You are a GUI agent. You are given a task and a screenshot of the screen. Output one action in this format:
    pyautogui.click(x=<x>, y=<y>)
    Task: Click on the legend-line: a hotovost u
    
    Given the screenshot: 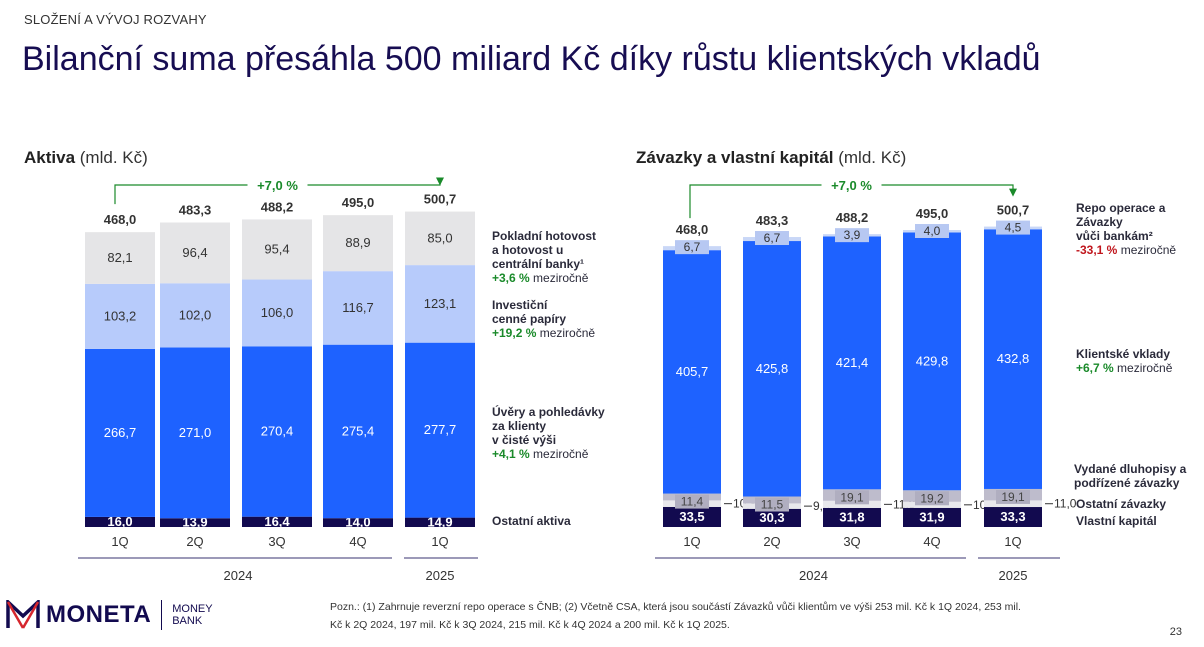 What is the action you would take?
    pyautogui.click(x=528, y=250)
    